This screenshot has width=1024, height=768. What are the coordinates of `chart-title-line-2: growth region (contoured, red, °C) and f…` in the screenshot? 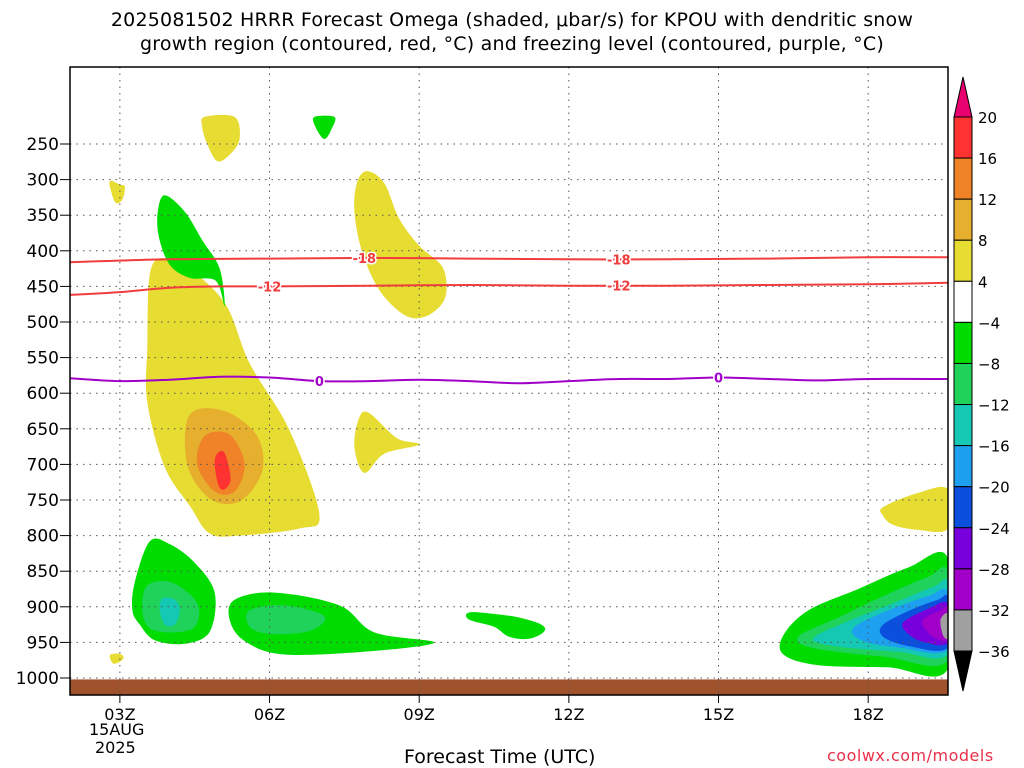 It's located at (512, 44).